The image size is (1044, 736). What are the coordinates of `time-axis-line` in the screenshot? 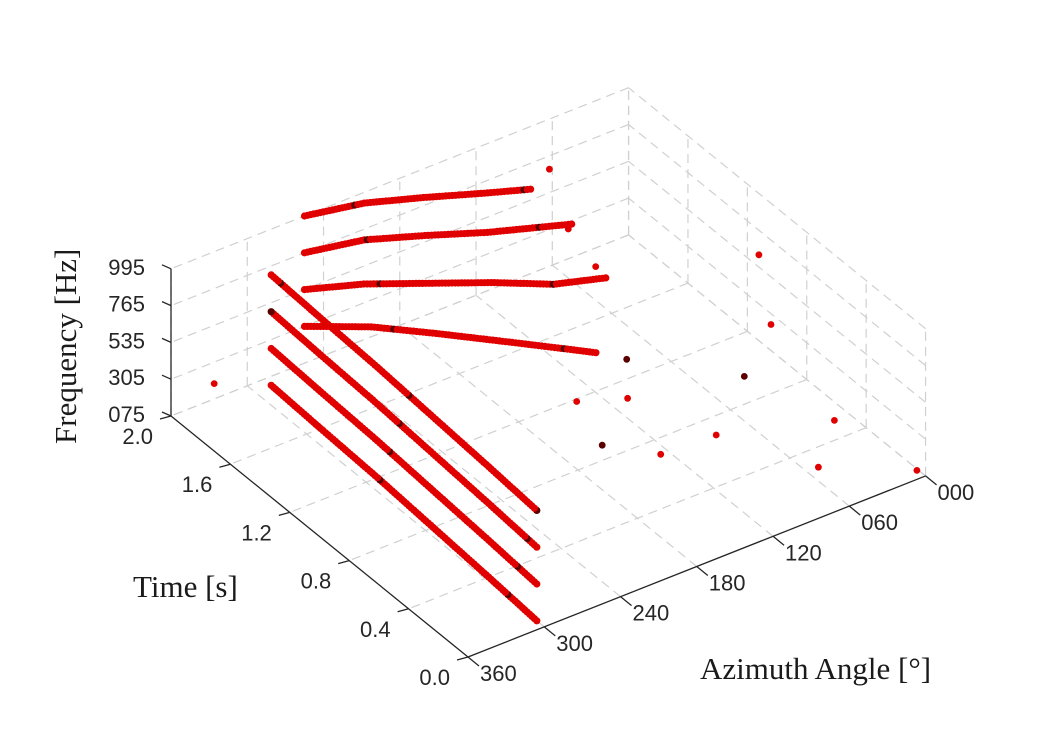 It's located at (319, 536).